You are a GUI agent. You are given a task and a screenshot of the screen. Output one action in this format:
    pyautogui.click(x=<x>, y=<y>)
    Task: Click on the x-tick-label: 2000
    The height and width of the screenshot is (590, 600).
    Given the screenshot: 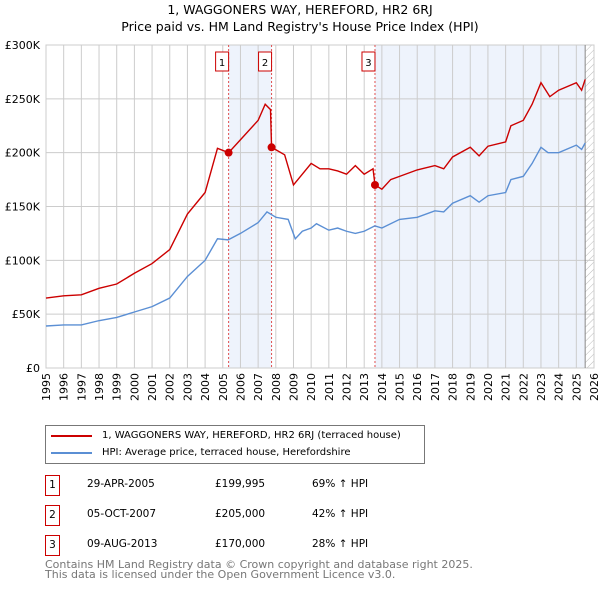 What is the action you would take?
    pyautogui.click(x=134, y=387)
    